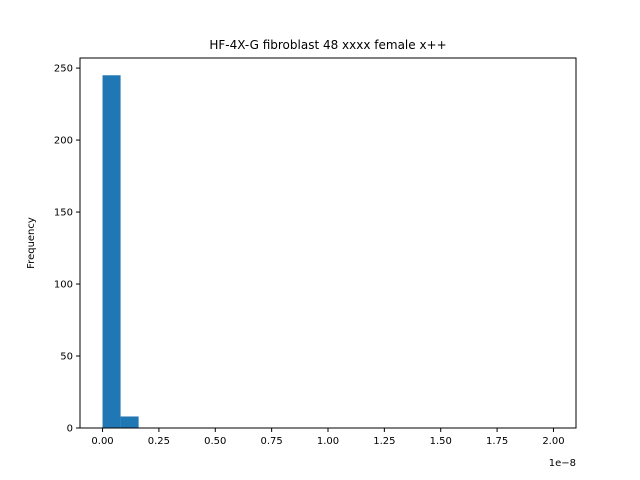 The height and width of the screenshot is (480, 640). I want to click on x-tick-label-1: 0.25, so click(159, 441).